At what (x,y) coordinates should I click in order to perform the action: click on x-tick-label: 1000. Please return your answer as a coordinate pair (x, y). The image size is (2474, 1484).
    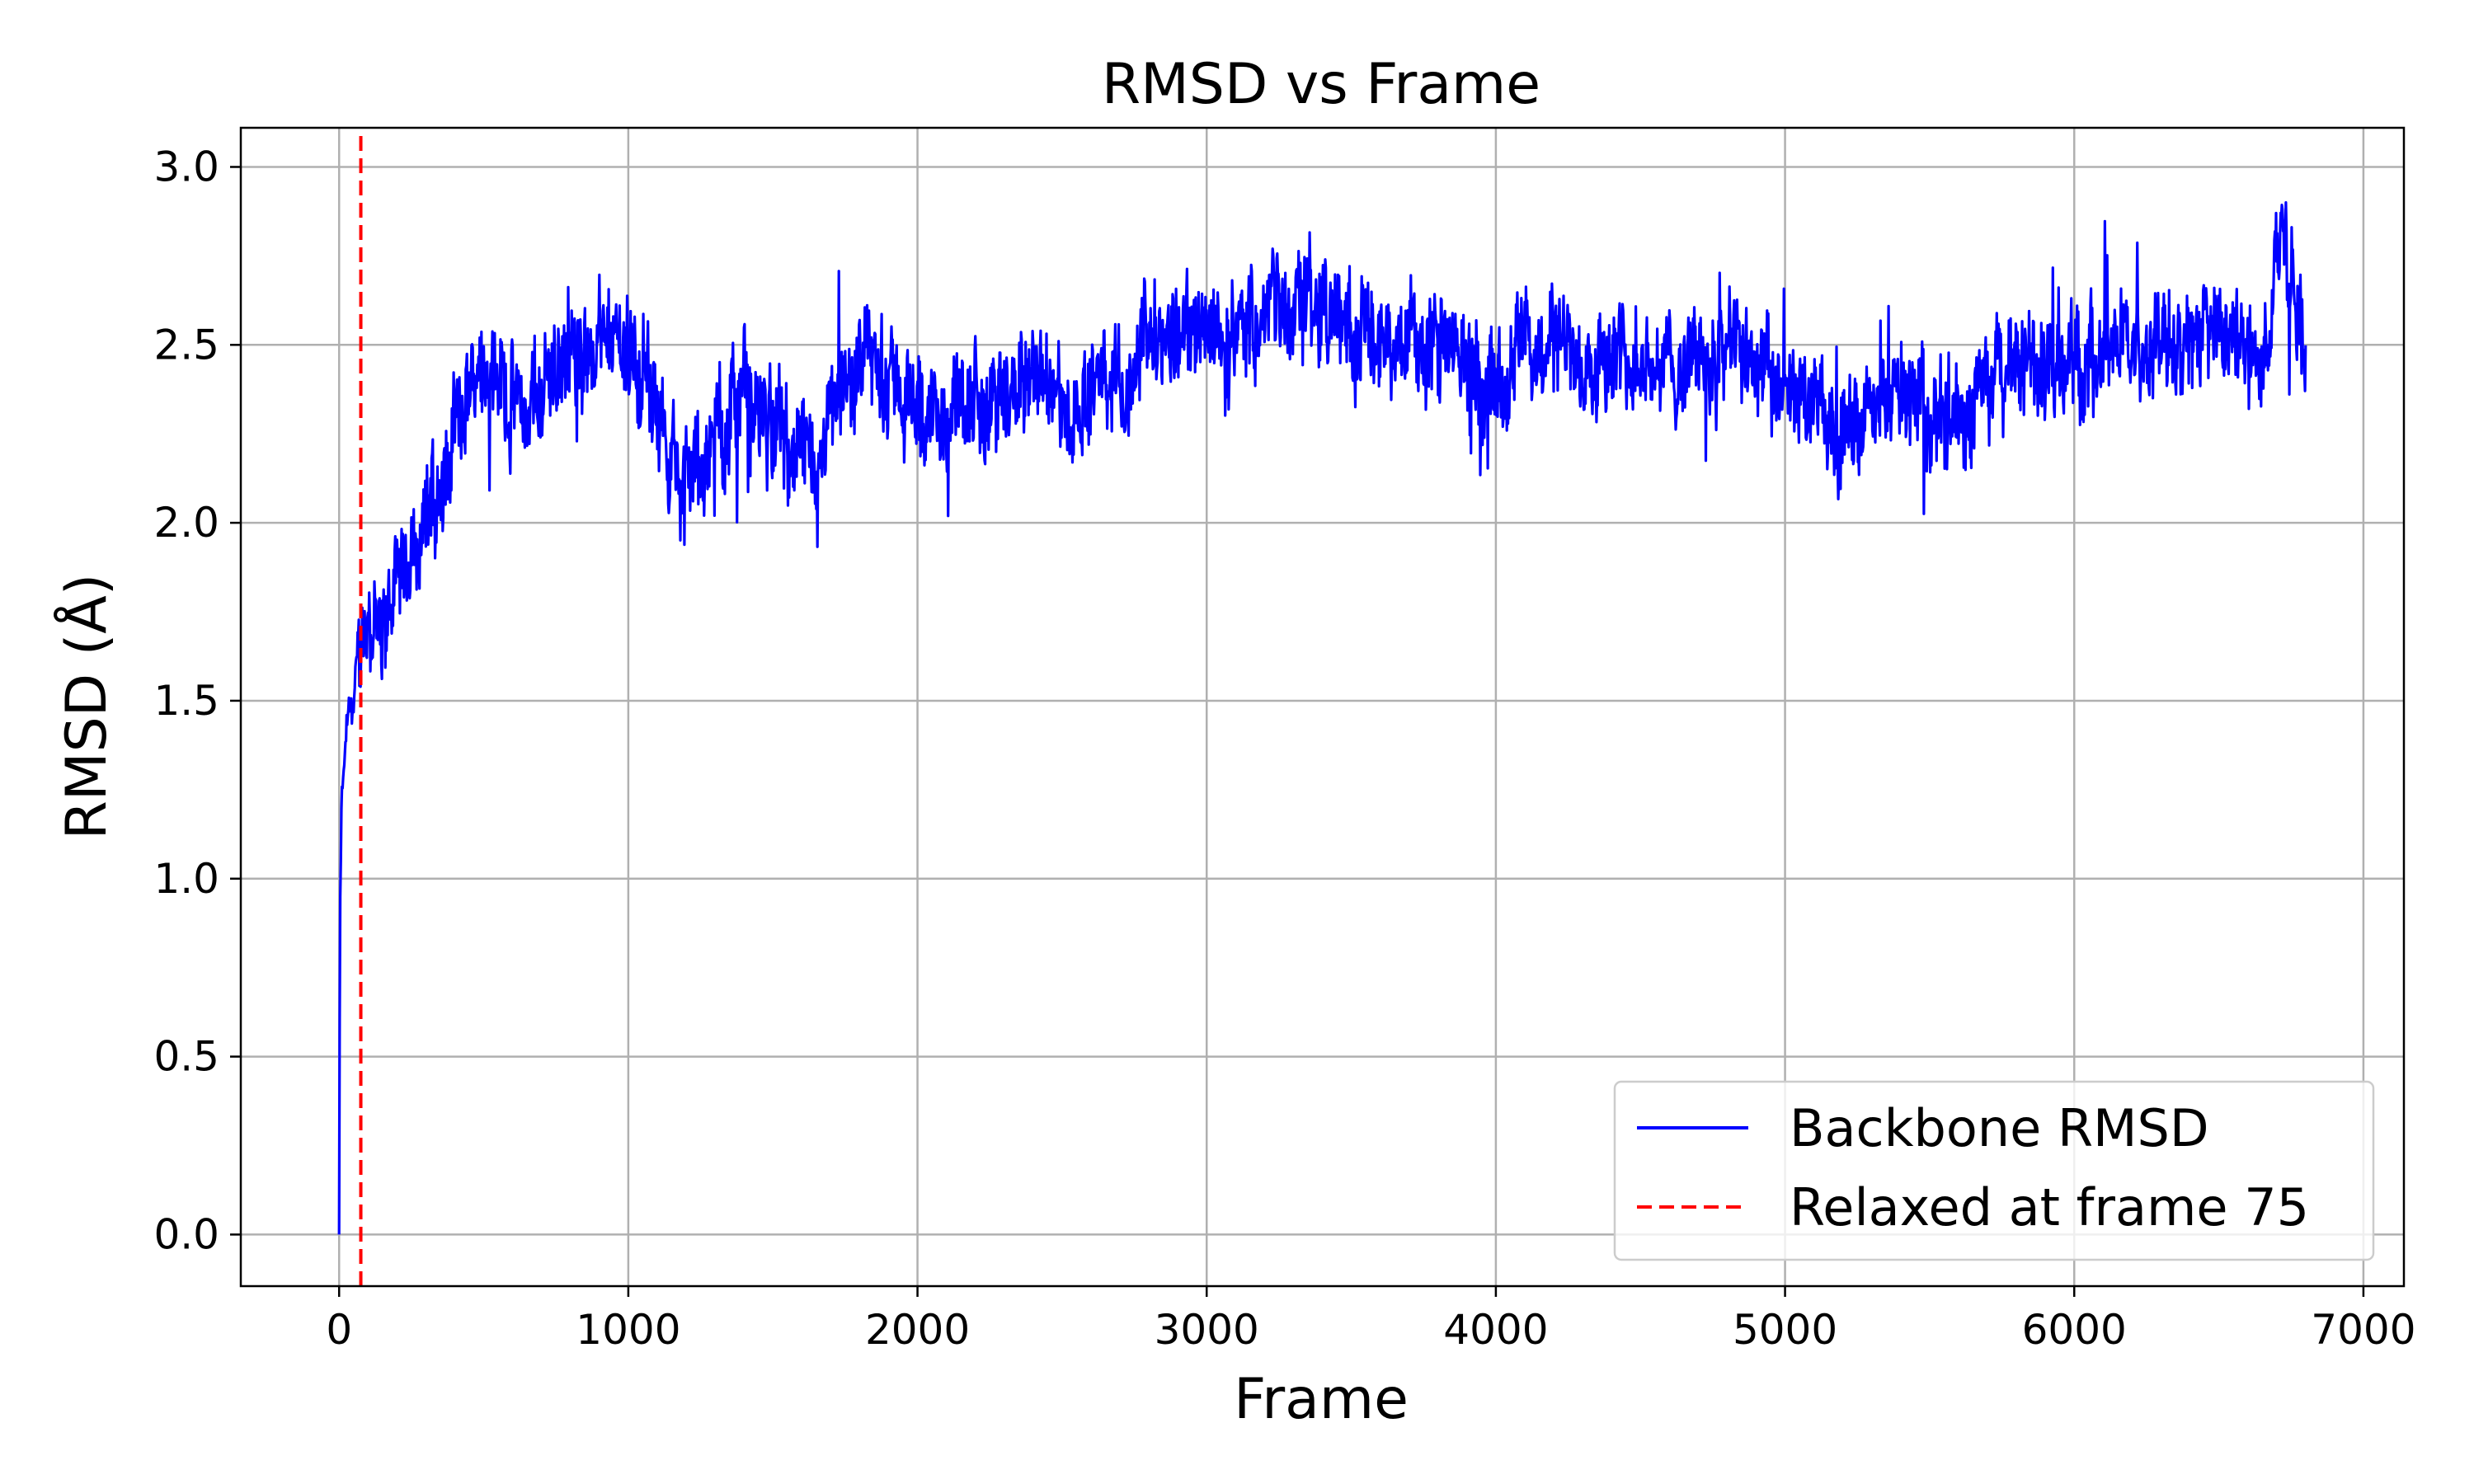
    Looking at the image, I should click on (628, 1330).